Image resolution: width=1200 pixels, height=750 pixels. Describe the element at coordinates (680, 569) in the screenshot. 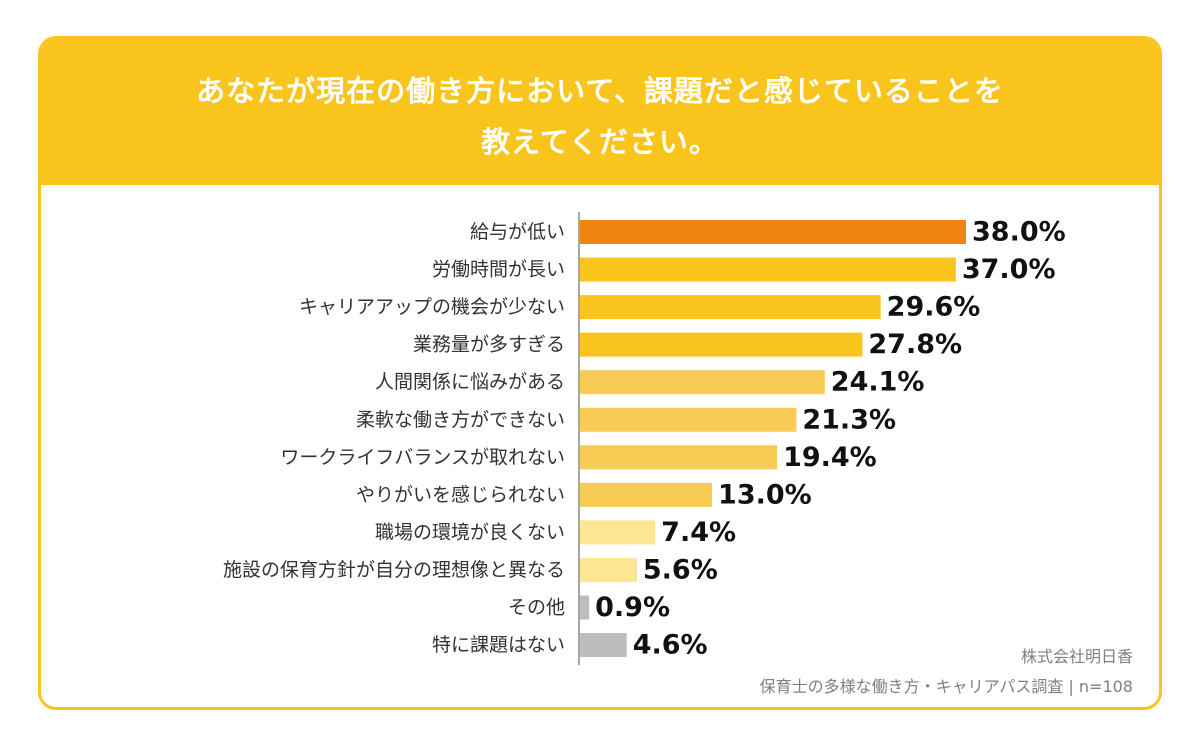

I see `value-label: 5.6%` at that location.